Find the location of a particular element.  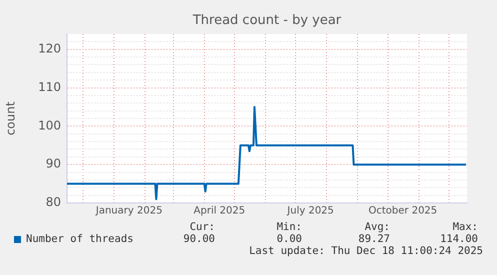

x-tick-label: October 2025 is located at coordinates (403, 211).